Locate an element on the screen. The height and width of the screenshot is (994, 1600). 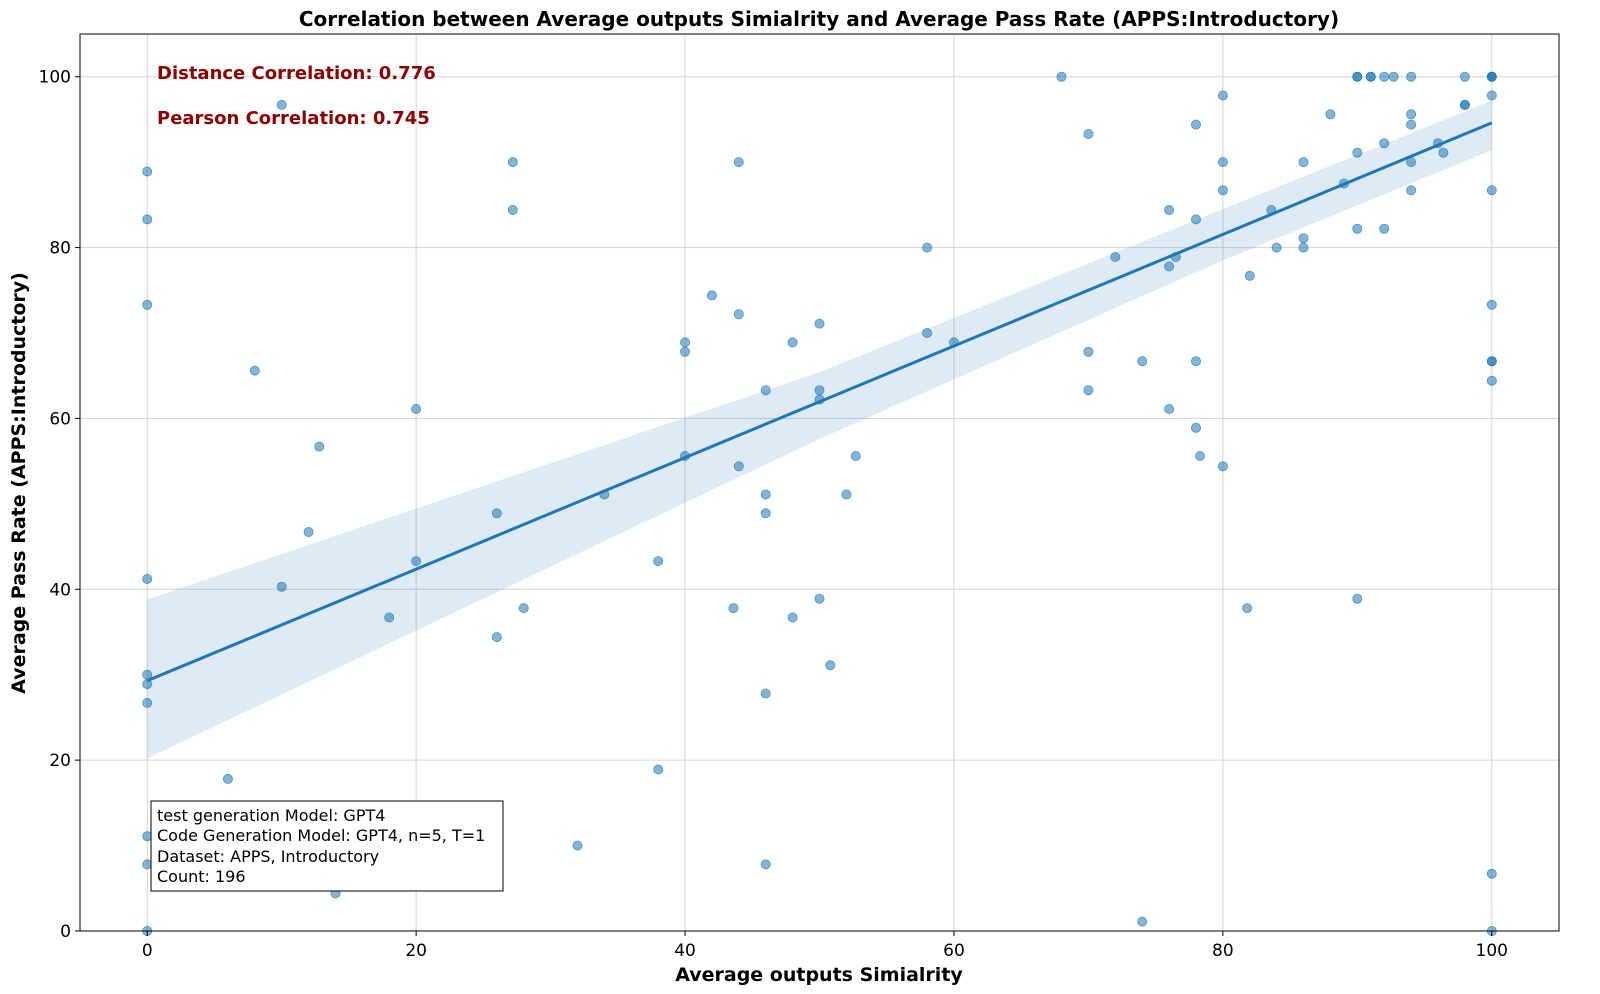
y-tick-label: 0 is located at coordinates (65, 932).